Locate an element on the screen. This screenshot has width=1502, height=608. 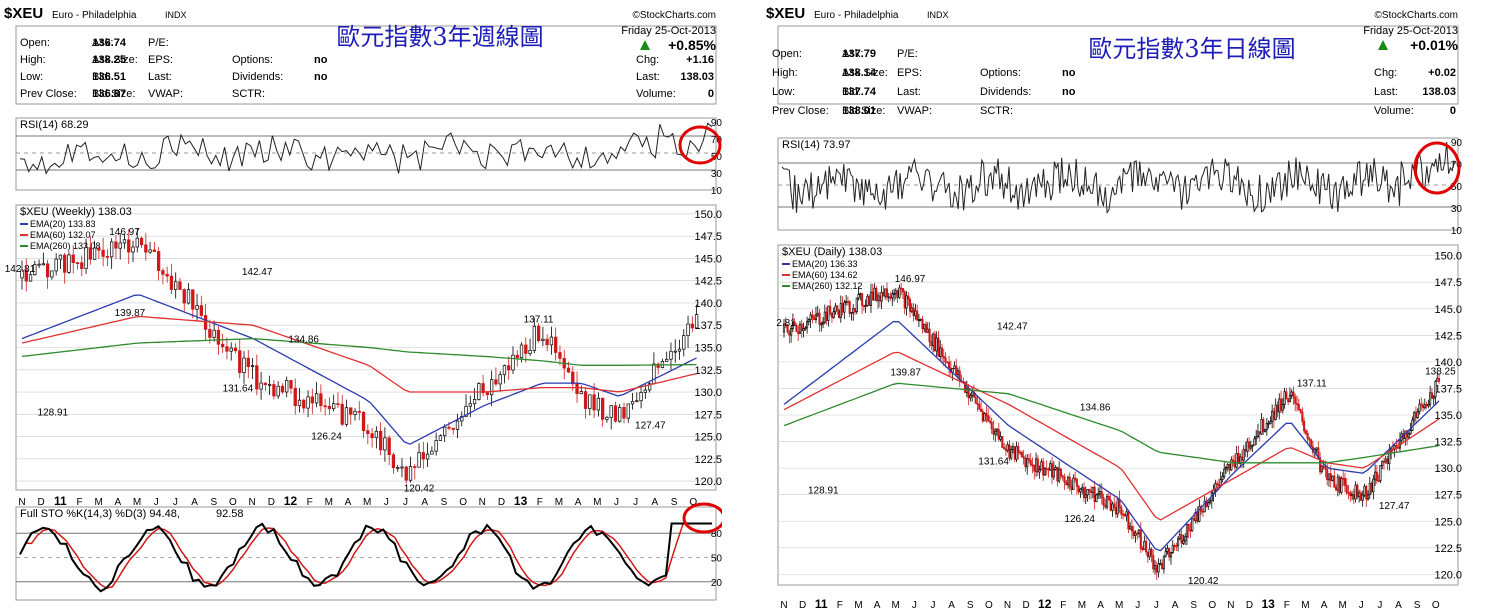
symbol-name: Euro - Philadelphia is located at coordinates (856, 15).